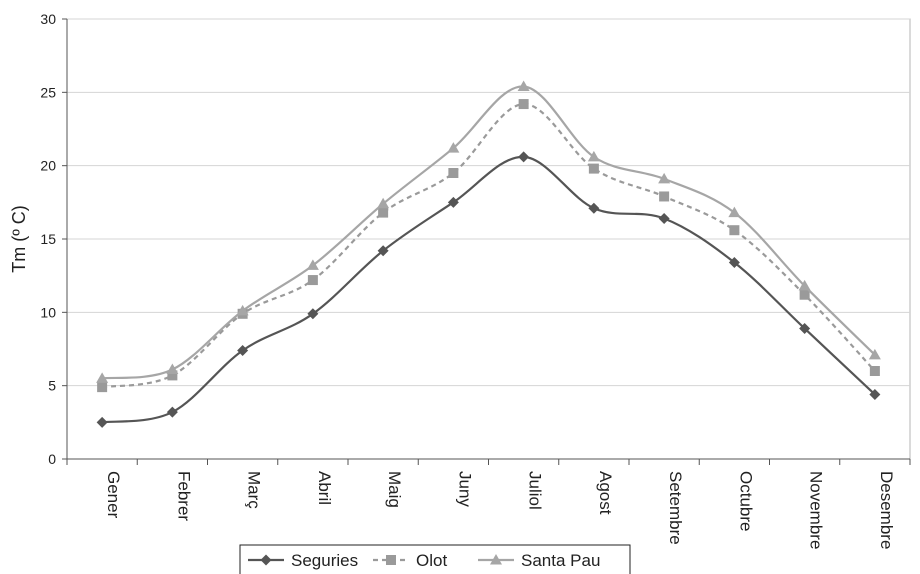 The width and height of the screenshot is (920, 574). Describe the element at coordinates (19, 239) in the screenshot. I see `y-axis-label: Tm (º C)` at that location.